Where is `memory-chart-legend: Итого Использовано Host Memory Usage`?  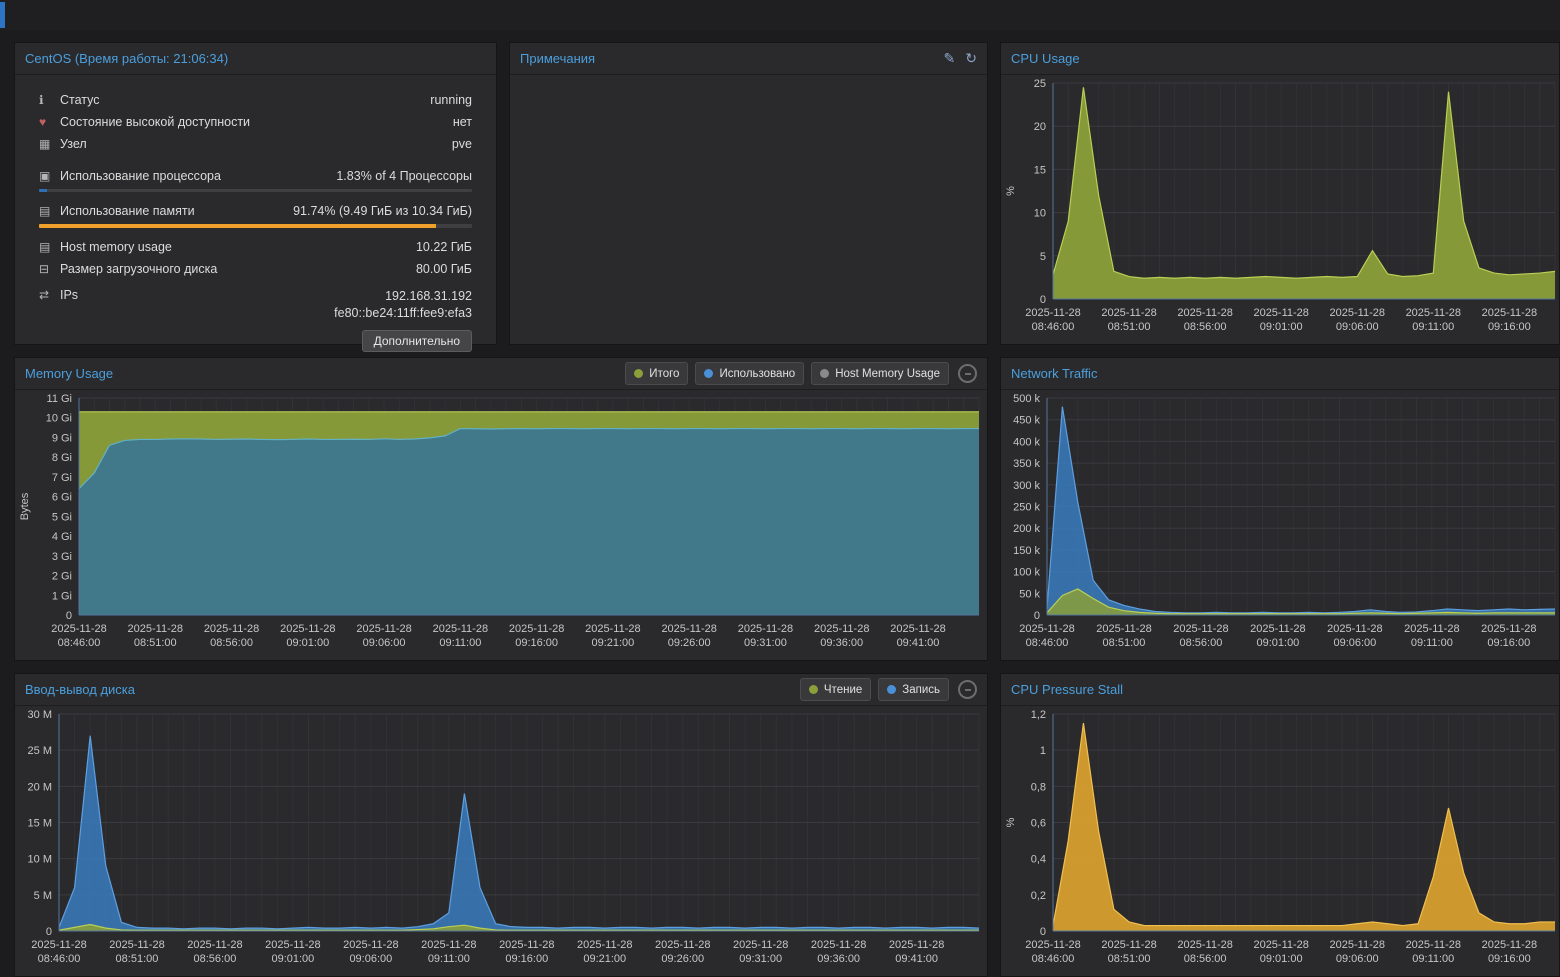
memory-chart-legend: Итого Использовано Host Memory Usage is located at coordinates (797, 373).